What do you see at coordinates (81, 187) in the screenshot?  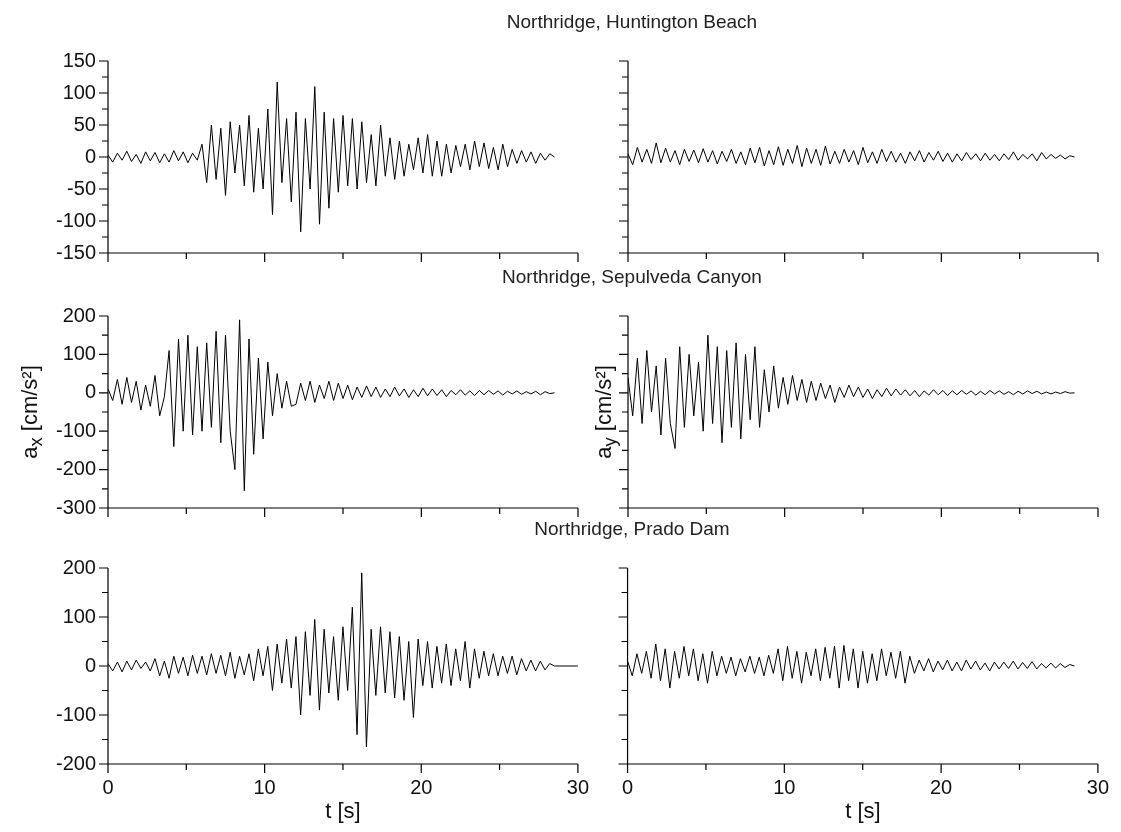 I see `y-tick-label: -50` at bounding box center [81, 187].